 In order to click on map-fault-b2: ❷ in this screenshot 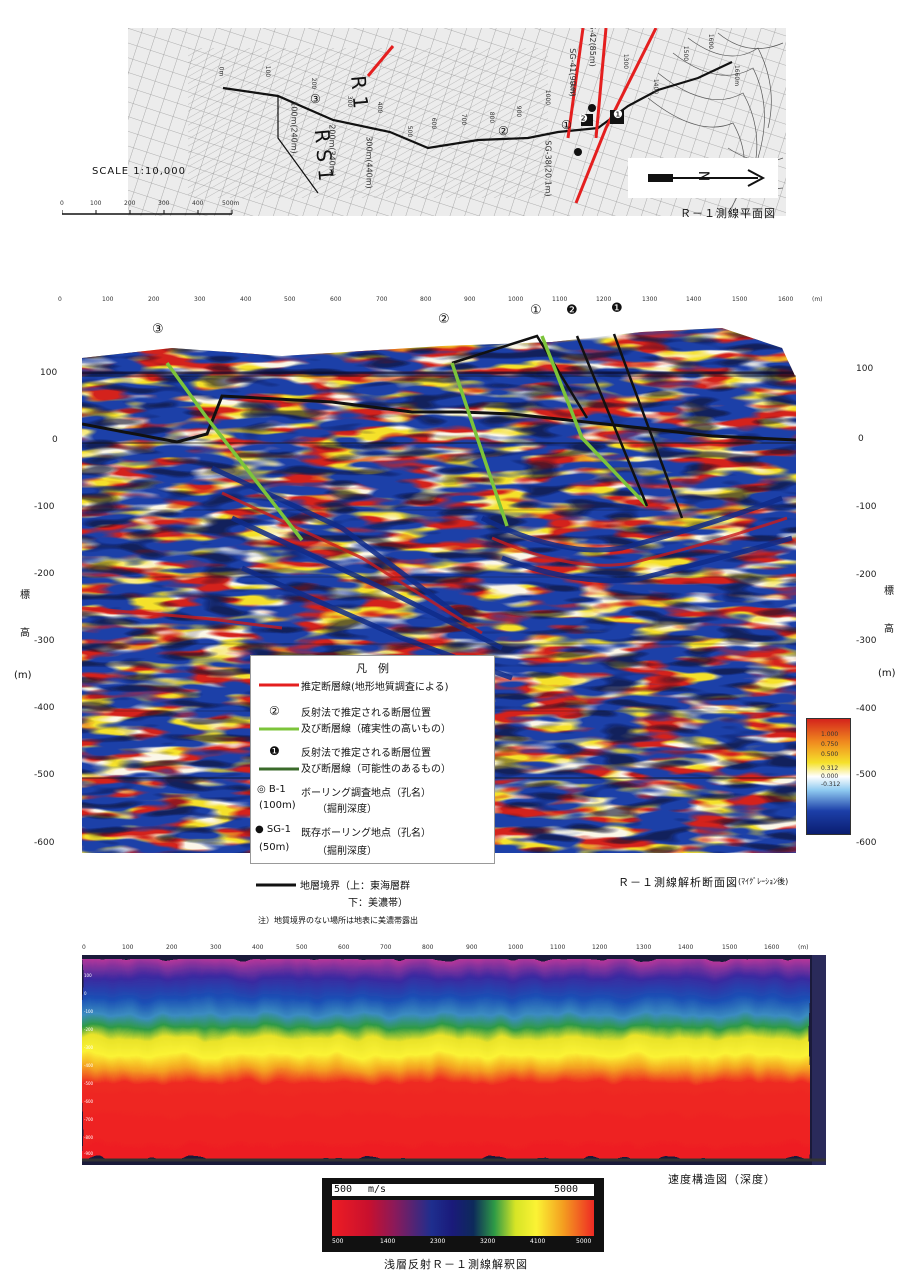, I will do `click(583, 118)`.